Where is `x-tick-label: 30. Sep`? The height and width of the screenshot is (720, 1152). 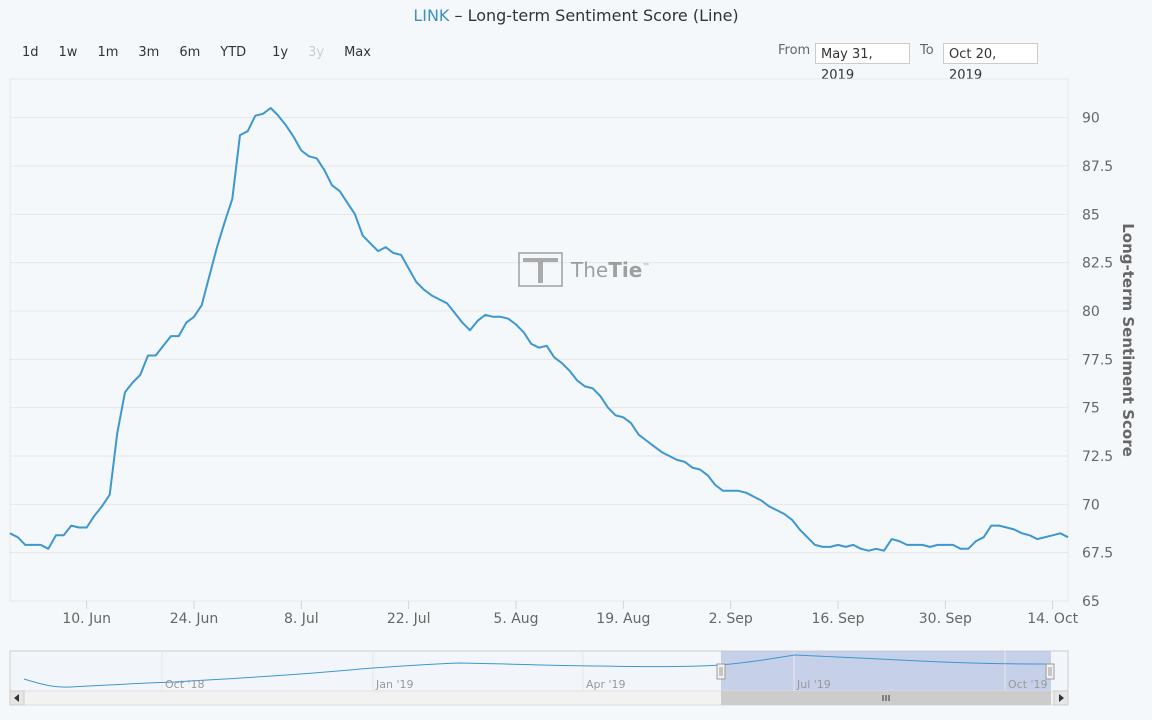 x-tick-label: 30. Sep is located at coordinates (945, 619).